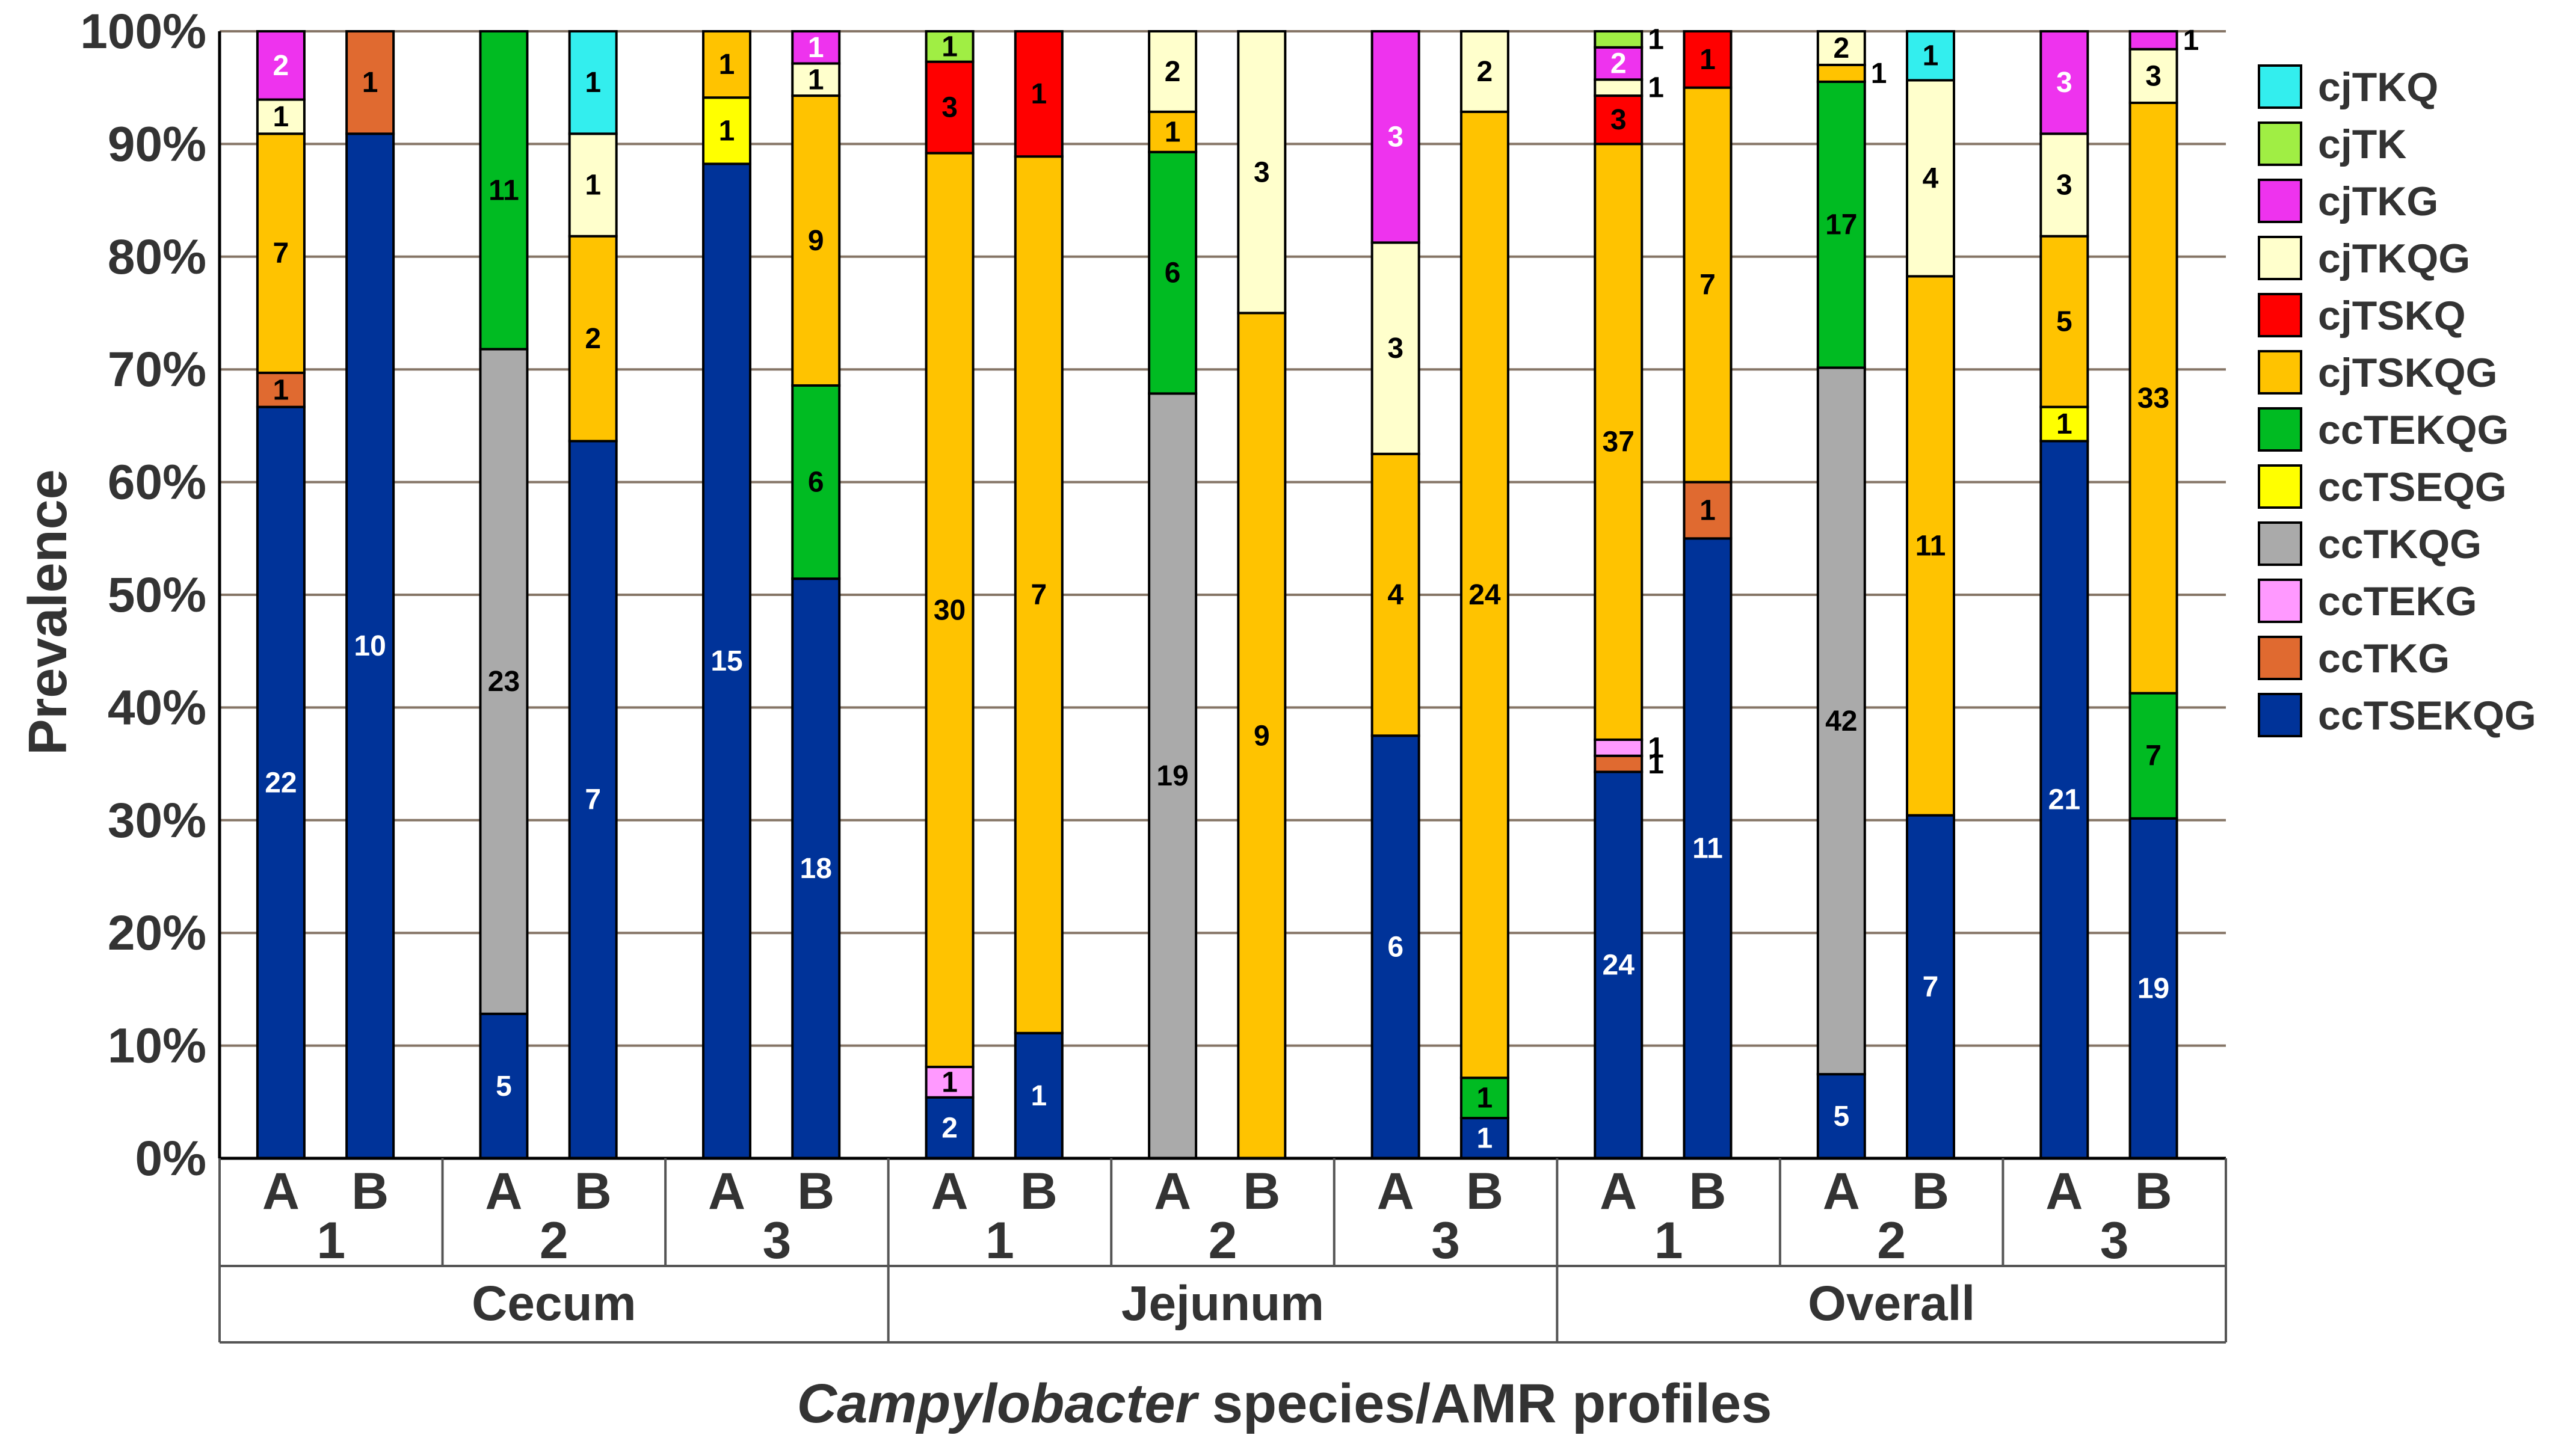  What do you see at coordinates (281, 595) in the screenshot?
I see `bar-cecum-1-a: 22 1 7 1 2` at bounding box center [281, 595].